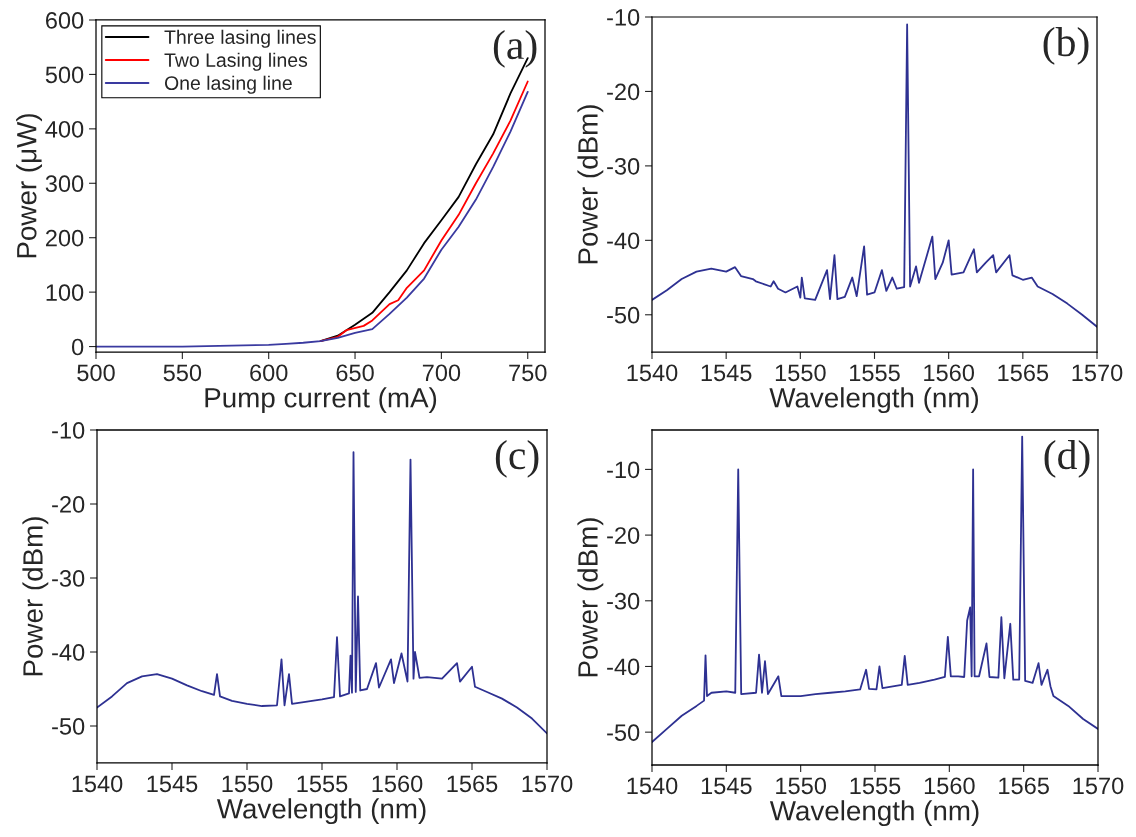 This screenshot has width=1136, height=837. I want to click on annotation: (c), so click(517, 458).